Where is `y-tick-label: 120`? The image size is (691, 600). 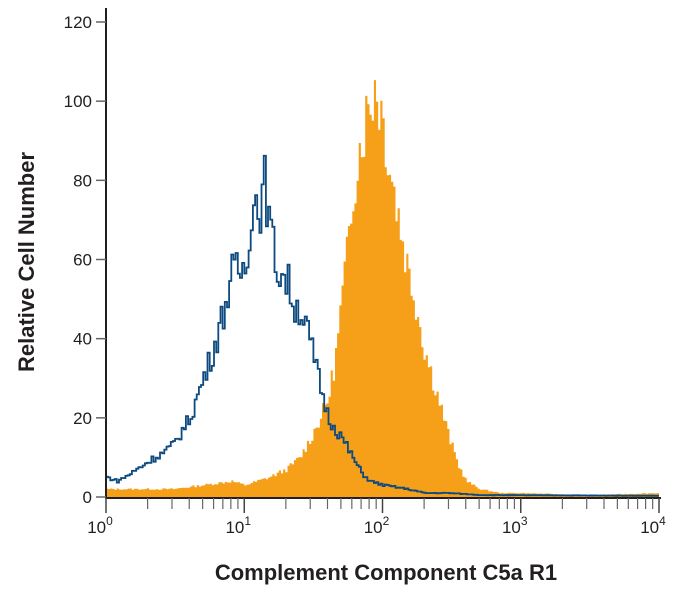
y-tick-label: 120 is located at coordinates (78, 22).